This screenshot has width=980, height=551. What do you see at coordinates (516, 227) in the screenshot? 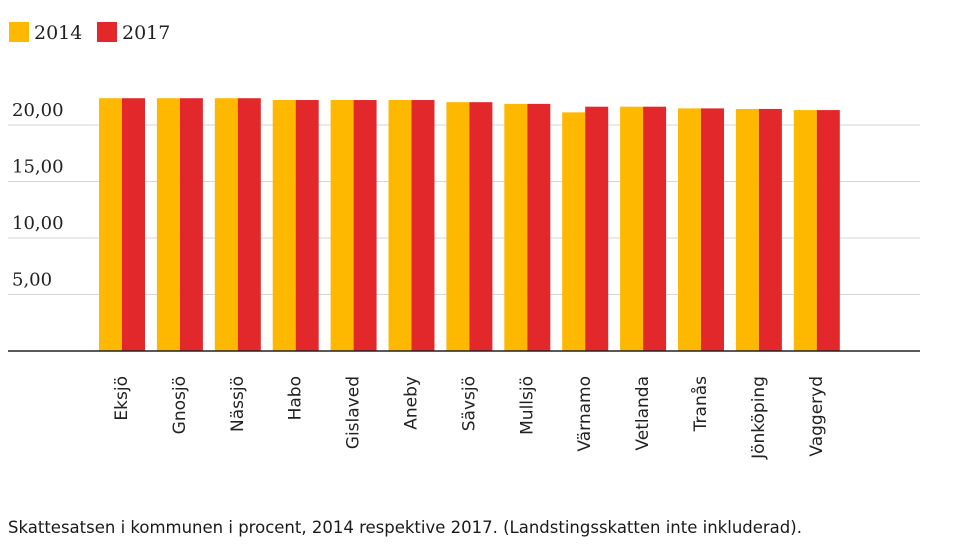
I see `bar-mullsjo-2014` at bounding box center [516, 227].